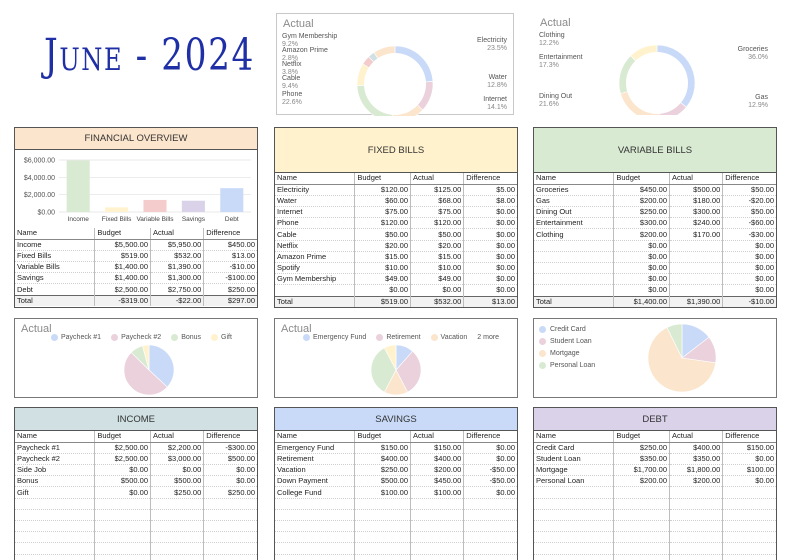  What do you see at coordinates (398, 337) in the screenshot?
I see `legend-item: Retirement` at bounding box center [398, 337].